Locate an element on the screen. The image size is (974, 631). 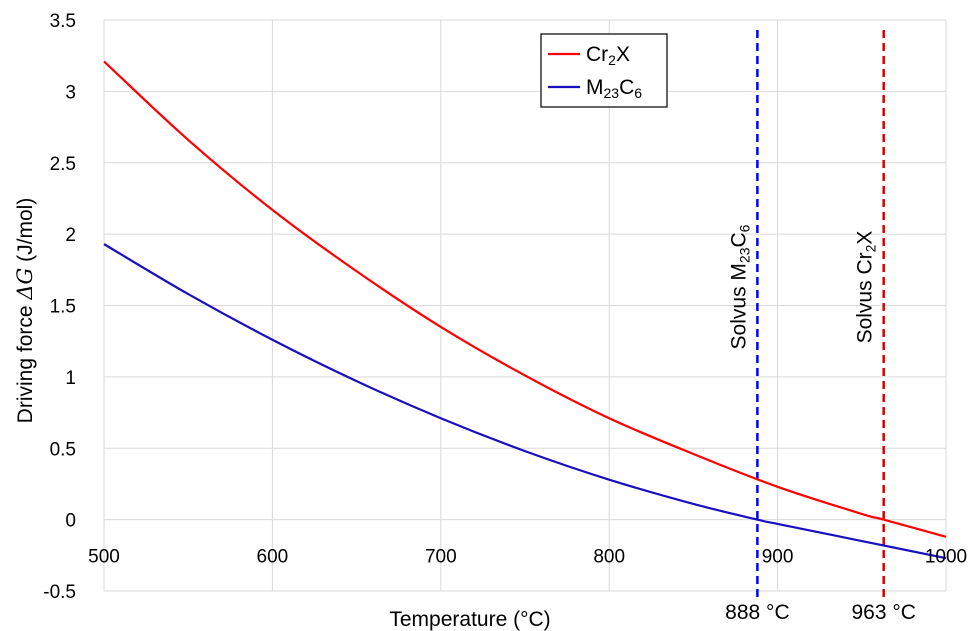
x-tick-label: 700 is located at coordinates (441, 557).